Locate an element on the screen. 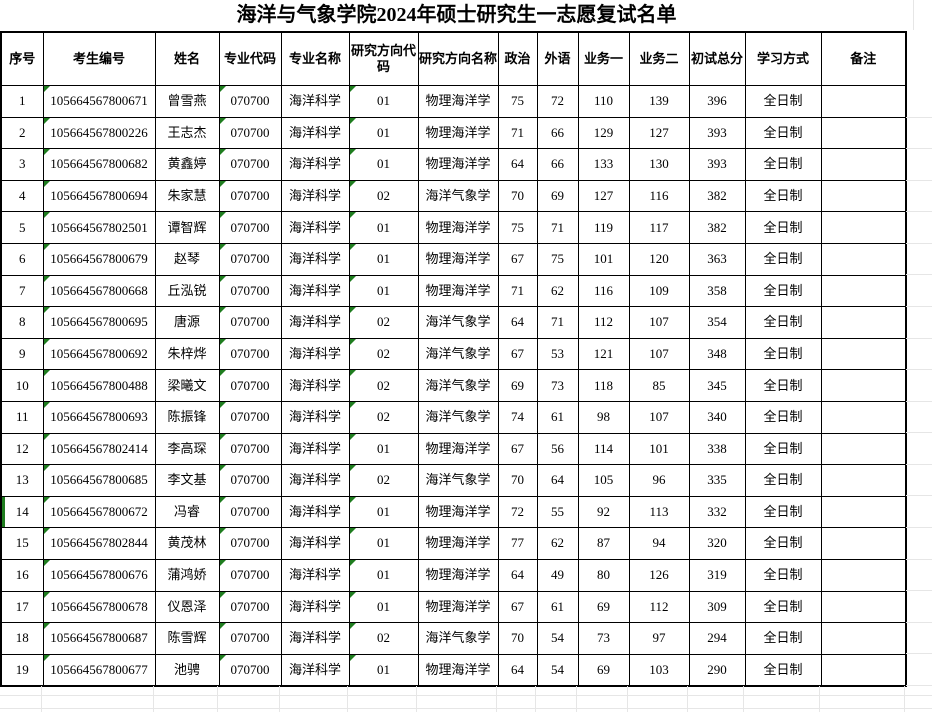 This screenshot has width=932, height=712. cell-no: 8 is located at coordinates (22, 322).